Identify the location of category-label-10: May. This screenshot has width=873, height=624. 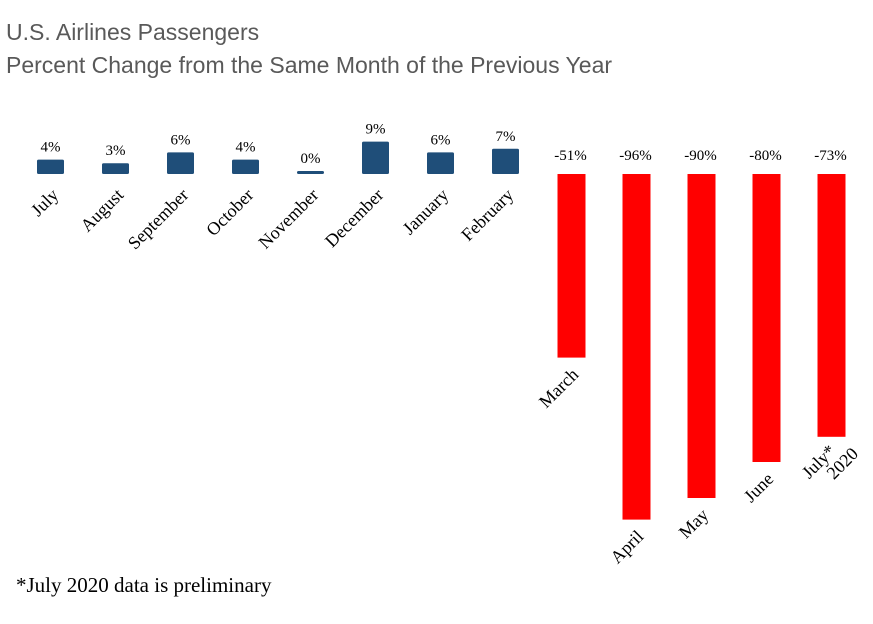
(693, 523).